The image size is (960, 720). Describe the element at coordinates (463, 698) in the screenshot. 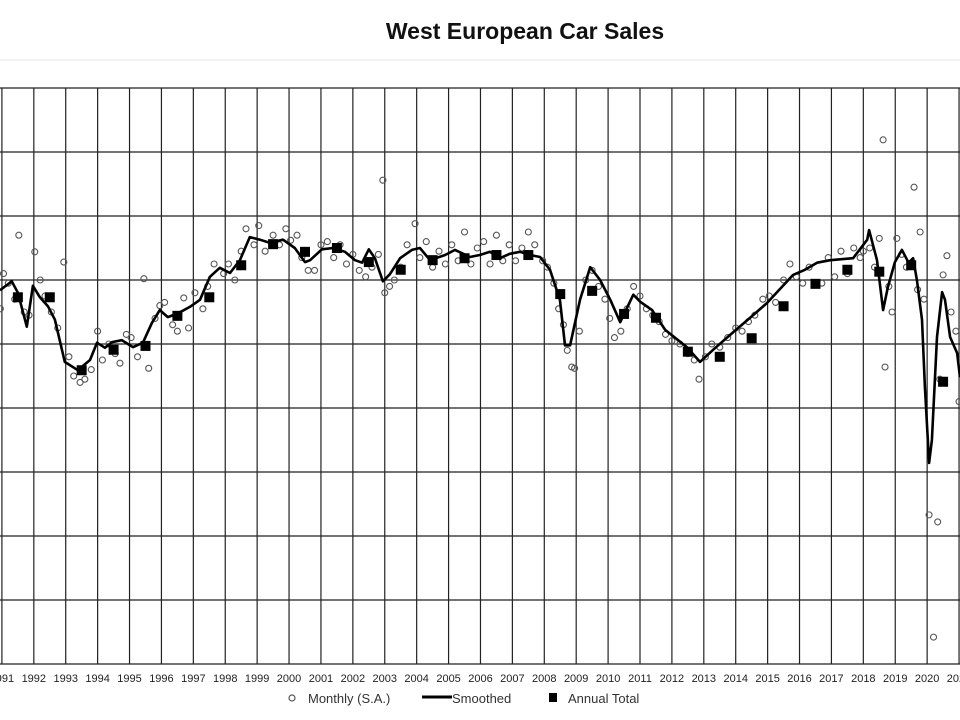

I see `legend: Monthly (S.A.) Smoothed Annual Total` at that location.